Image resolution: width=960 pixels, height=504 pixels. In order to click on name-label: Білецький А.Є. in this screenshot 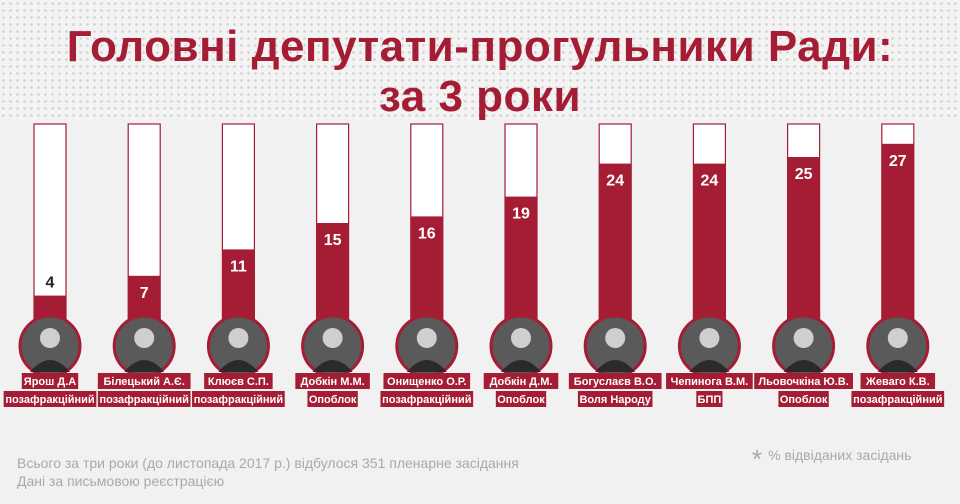, I will do `click(143, 382)`.